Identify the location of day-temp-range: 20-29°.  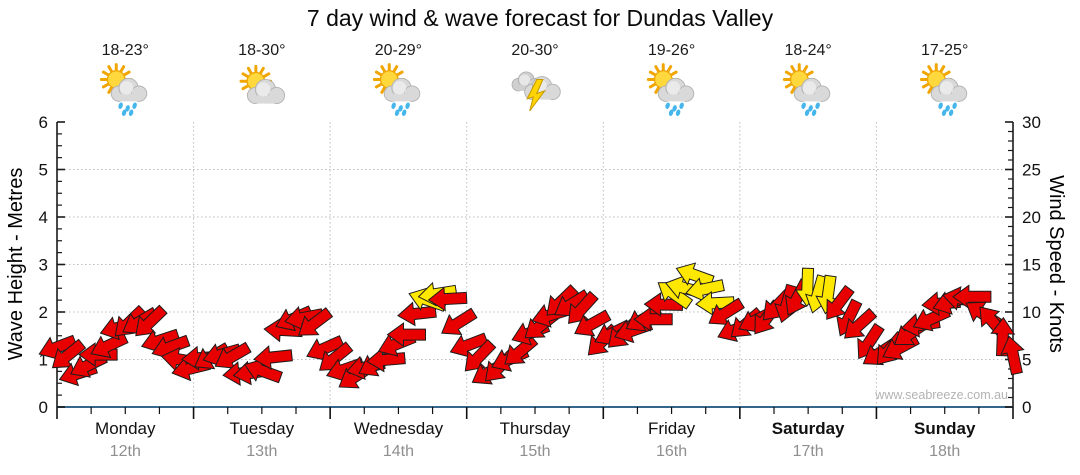
(398, 50).